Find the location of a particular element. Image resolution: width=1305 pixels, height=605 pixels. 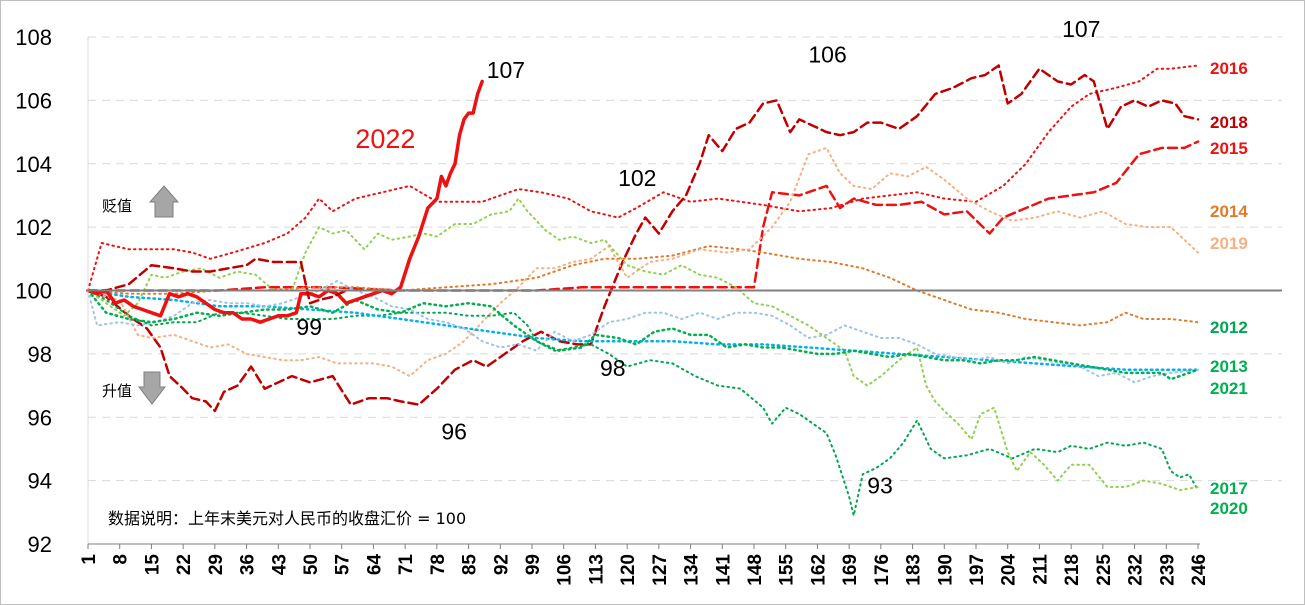

annotation-value: 93 is located at coordinates (880, 485).